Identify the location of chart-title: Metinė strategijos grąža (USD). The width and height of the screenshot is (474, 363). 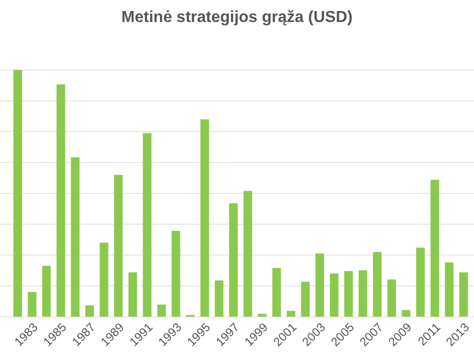
(237, 17).